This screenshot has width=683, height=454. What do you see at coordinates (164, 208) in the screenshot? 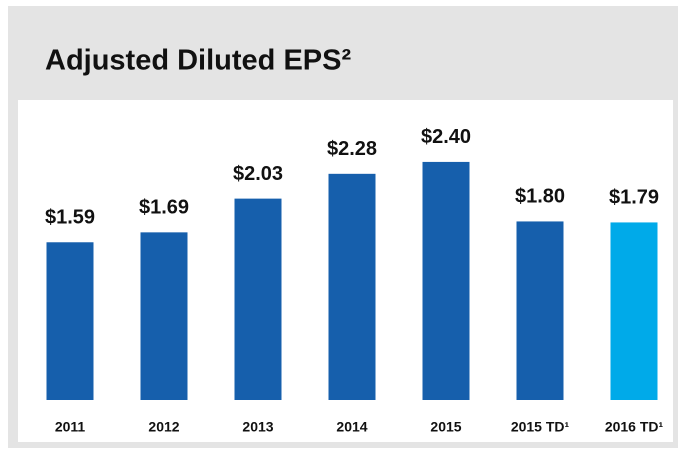
I see `value-label: $1.69` at bounding box center [164, 208].